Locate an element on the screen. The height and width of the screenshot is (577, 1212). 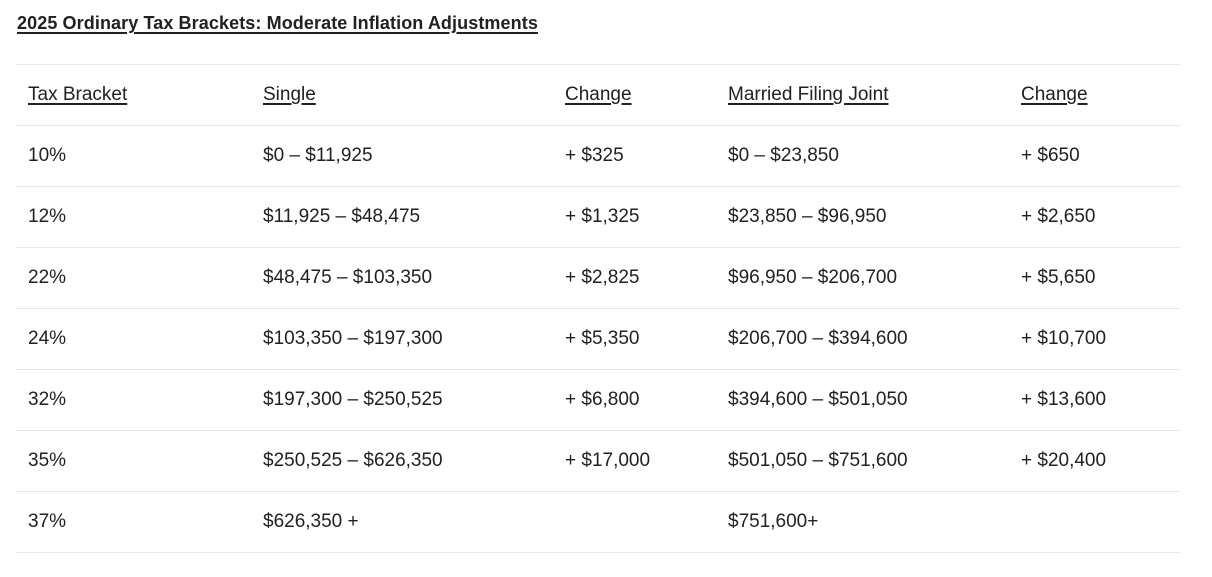
married-range-cell: $751,600+ is located at coordinates (862, 522).